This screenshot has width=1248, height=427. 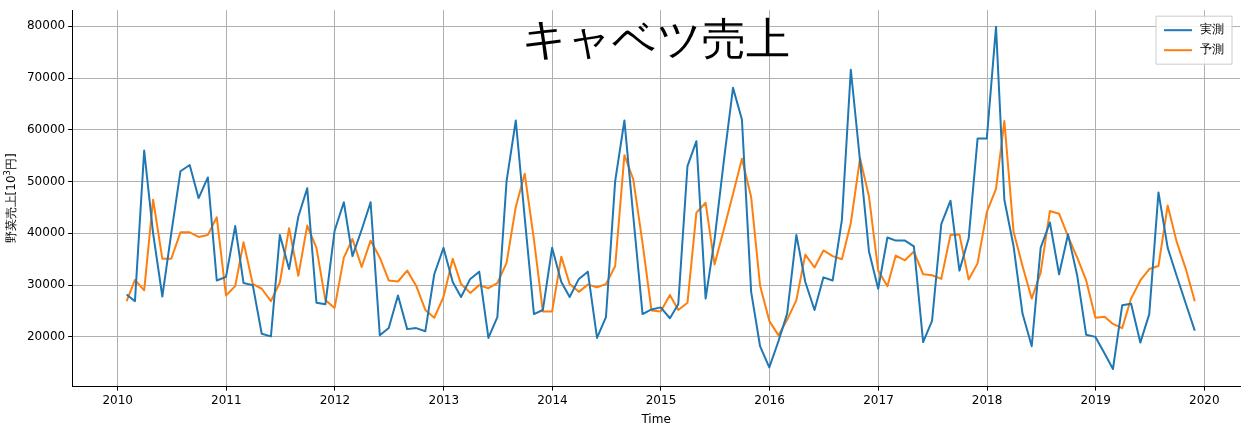 What do you see at coordinates (1212, 29) in the screenshot?
I see `legend-label: 実測` at bounding box center [1212, 29].